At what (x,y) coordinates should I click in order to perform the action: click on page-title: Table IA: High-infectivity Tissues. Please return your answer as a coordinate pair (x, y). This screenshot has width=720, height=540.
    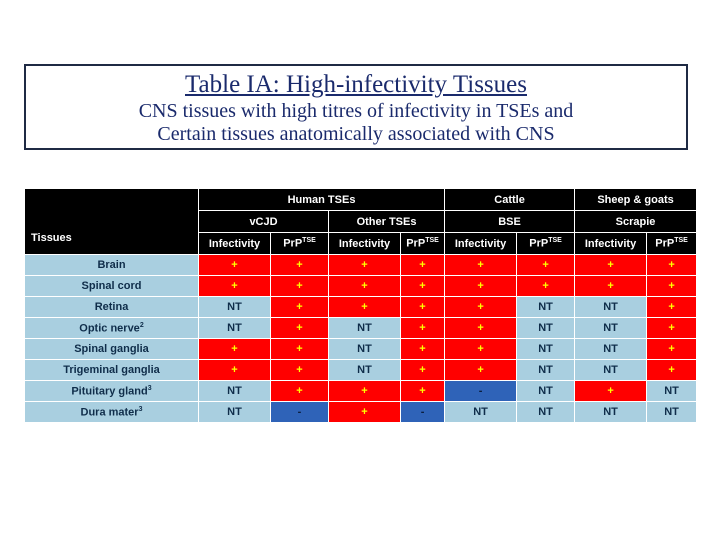
    Looking at the image, I should click on (356, 84).